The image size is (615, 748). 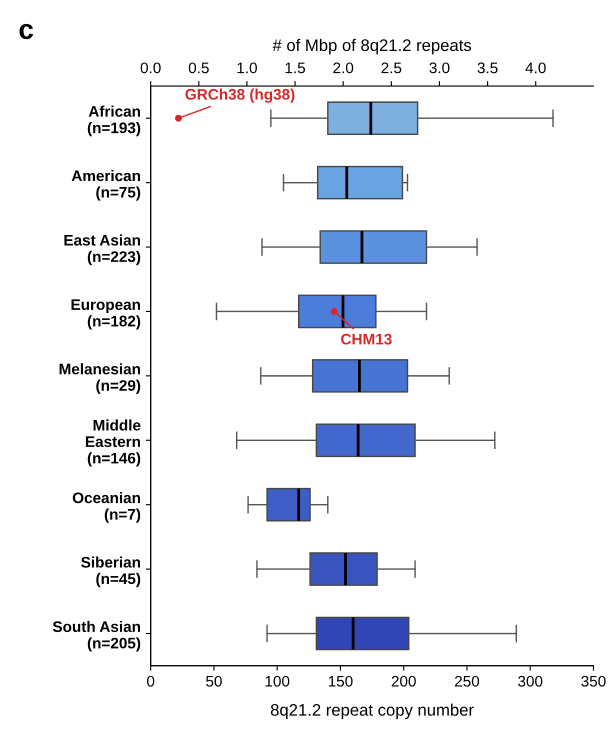 What do you see at coordinates (535, 68) in the screenshot?
I see `x2-tick-label: 4.0` at bounding box center [535, 68].